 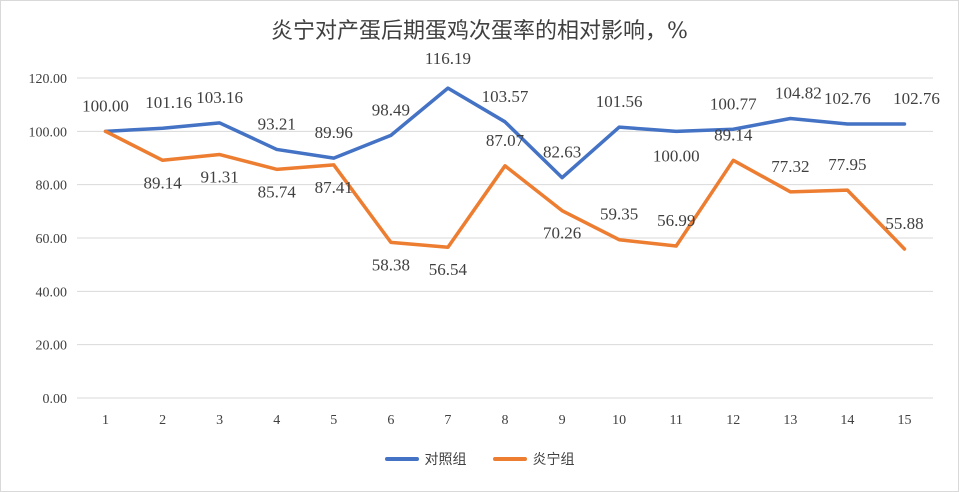 I want to click on y-tick-label: 60.00, so click(x=52, y=239).